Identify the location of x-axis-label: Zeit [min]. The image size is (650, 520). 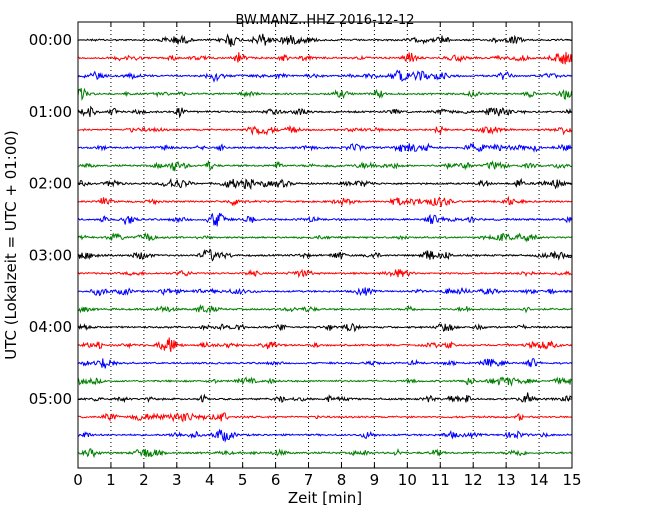
(325, 498).